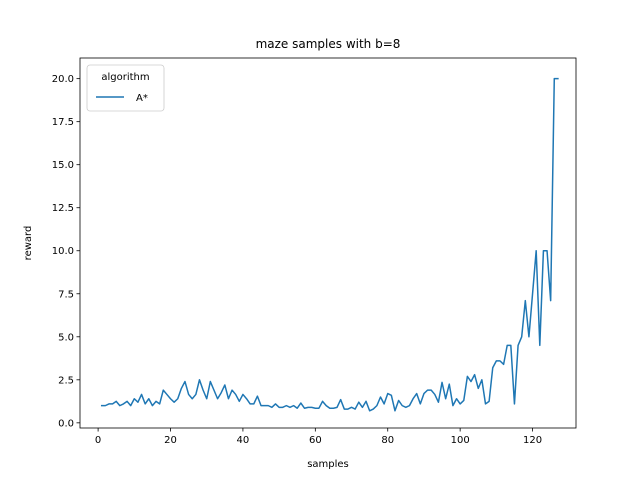 The image size is (640, 480). What do you see at coordinates (66, 294) in the screenshot?
I see `y-tick-label: 7.5` at bounding box center [66, 294].